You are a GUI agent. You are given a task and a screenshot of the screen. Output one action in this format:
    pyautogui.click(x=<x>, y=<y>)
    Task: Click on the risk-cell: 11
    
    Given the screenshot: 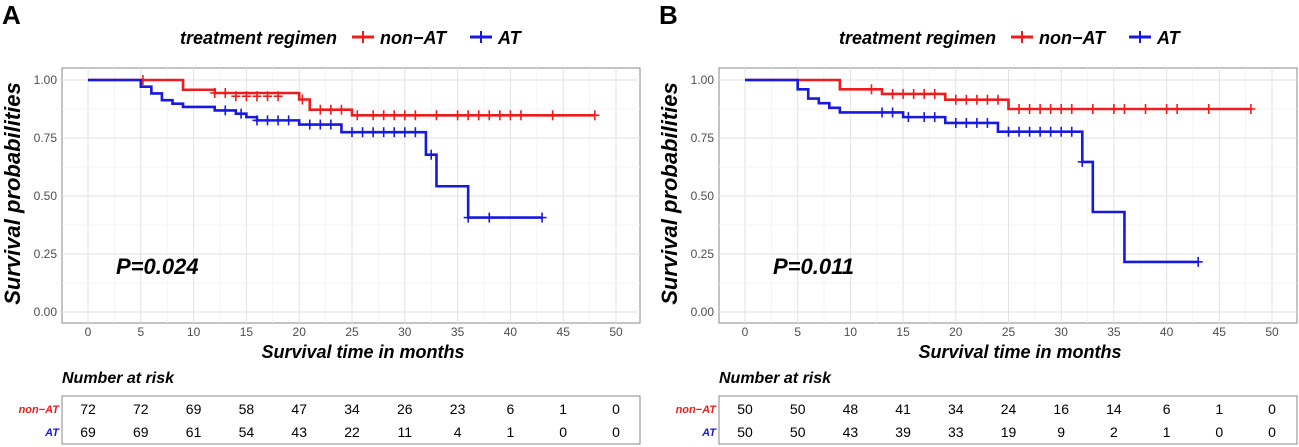 What is the action you would take?
    pyautogui.click(x=405, y=432)
    